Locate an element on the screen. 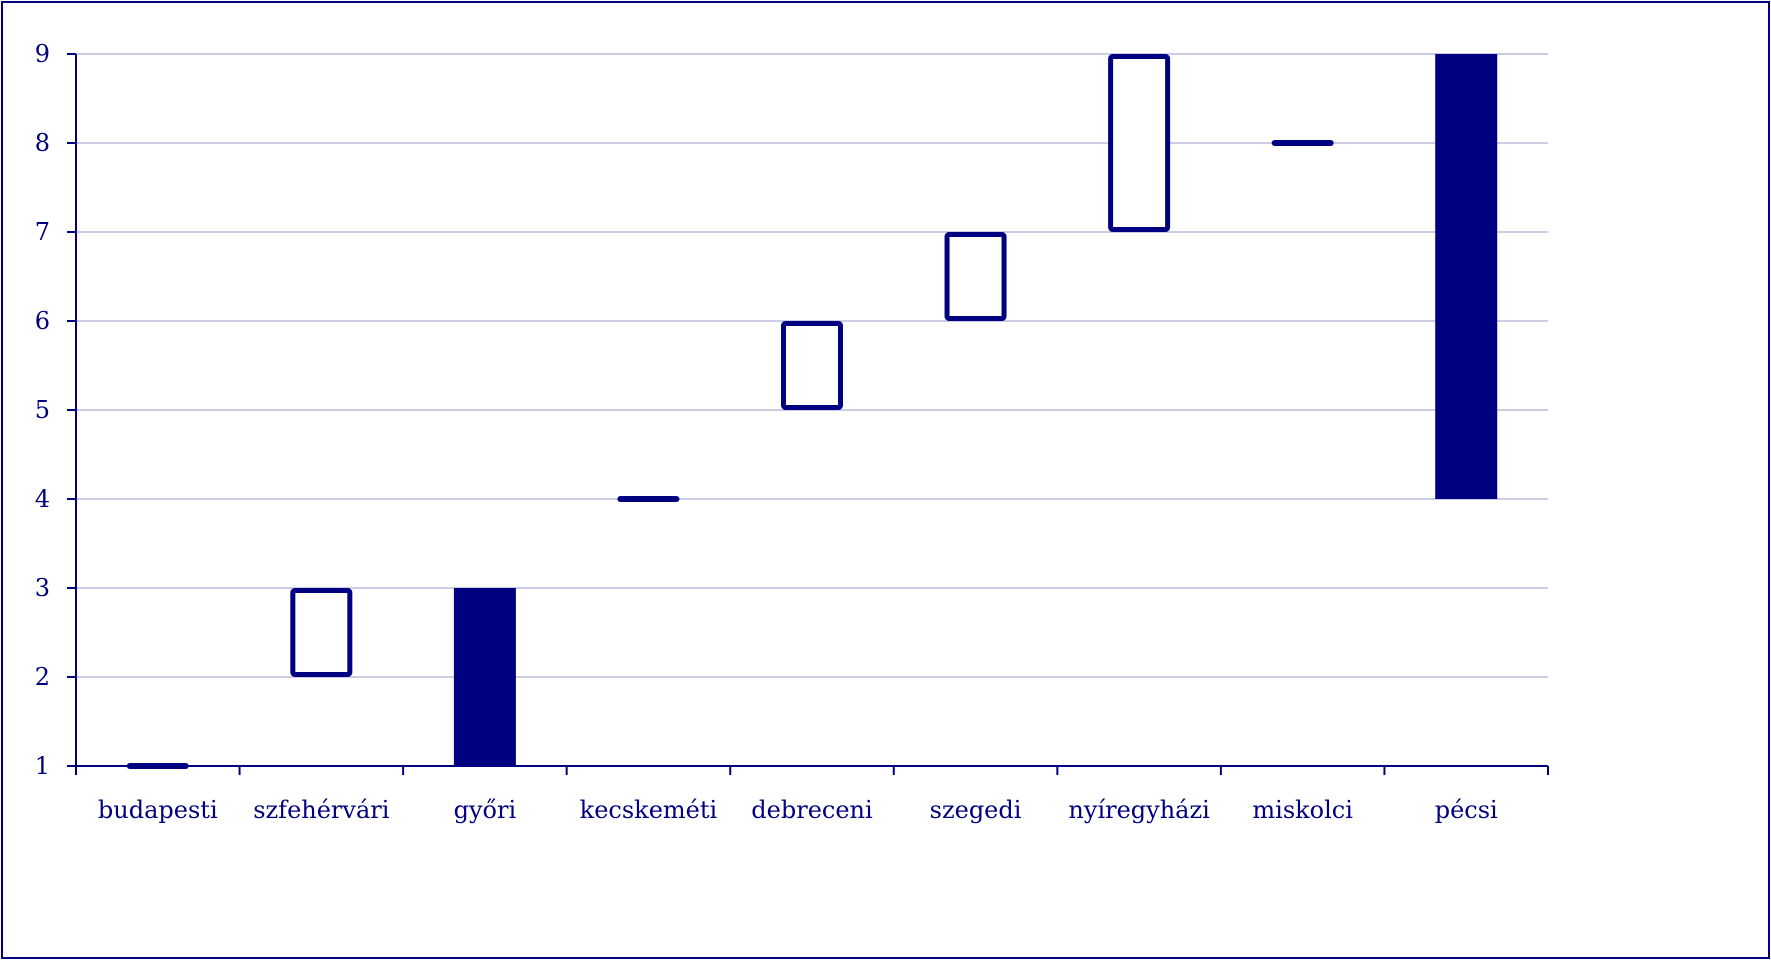  x-tick-label: szfehérvári is located at coordinates (321, 810).